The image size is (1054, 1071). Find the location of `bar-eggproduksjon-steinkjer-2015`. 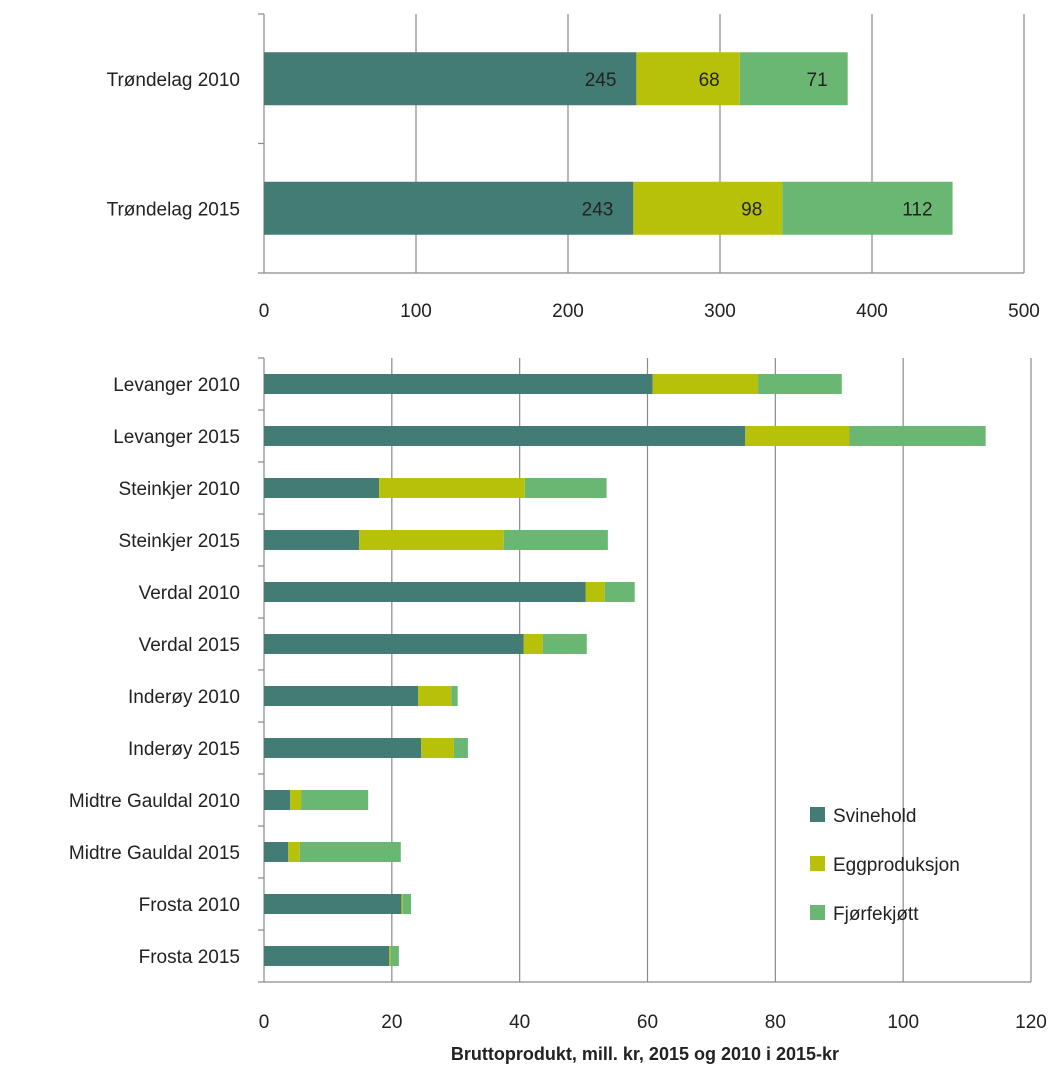

bar-eggproduksjon-steinkjer-2015 is located at coordinates (431, 540).